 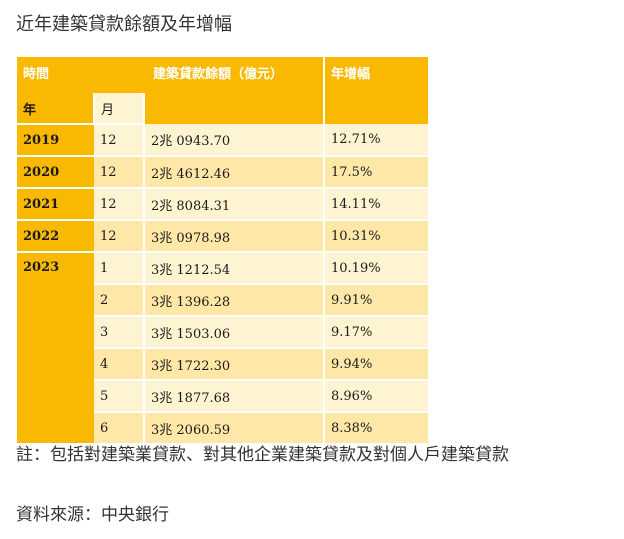 I want to click on growth-cell: 9.91%, so click(x=376, y=300).